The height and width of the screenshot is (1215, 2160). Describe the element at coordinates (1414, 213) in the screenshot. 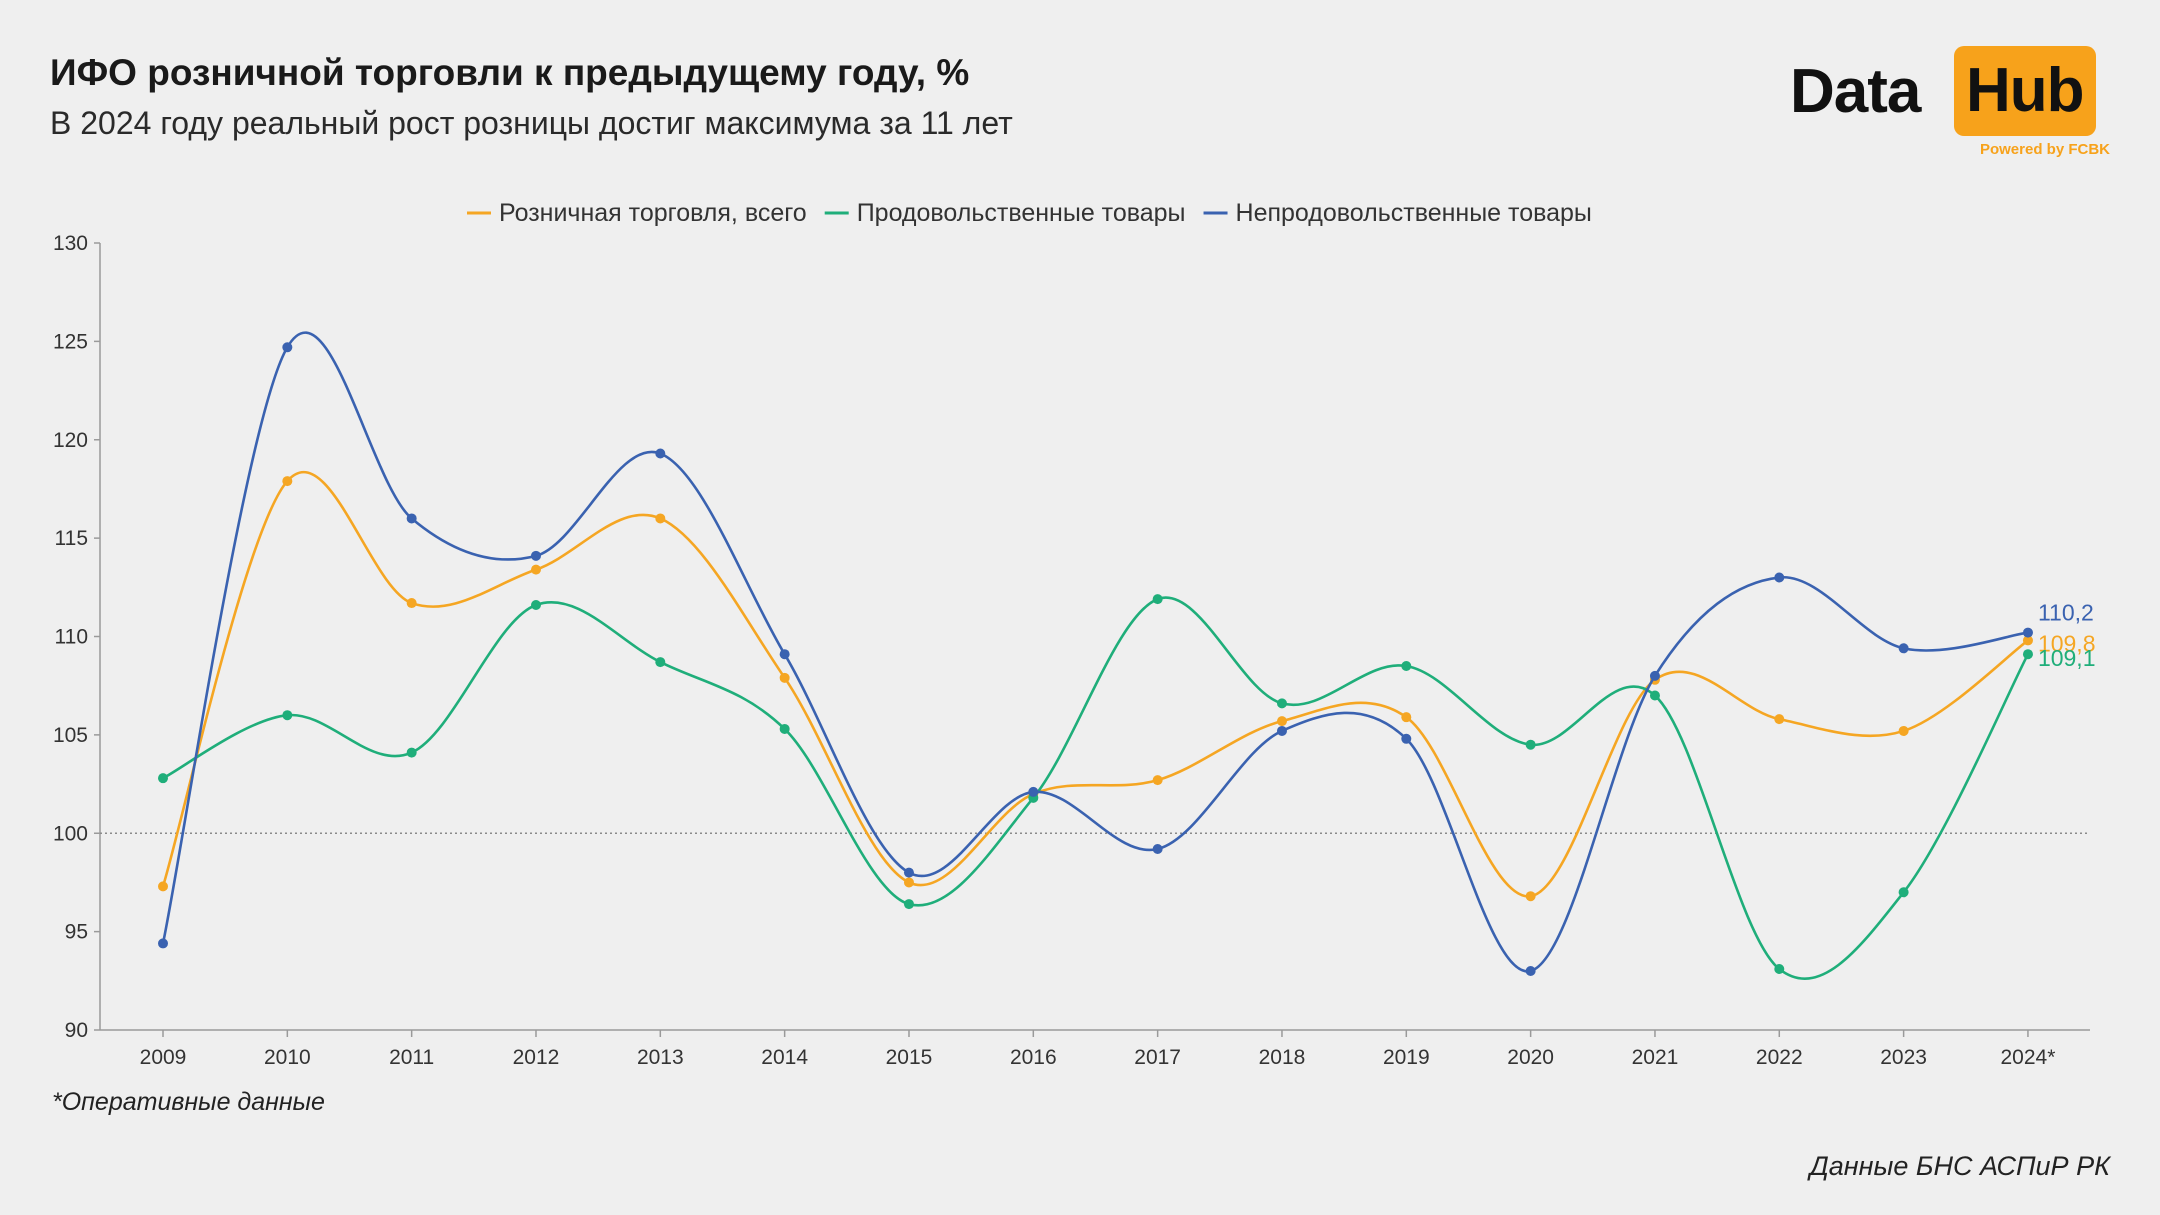

I see `legend-label: Непродовольственные товары` at that location.